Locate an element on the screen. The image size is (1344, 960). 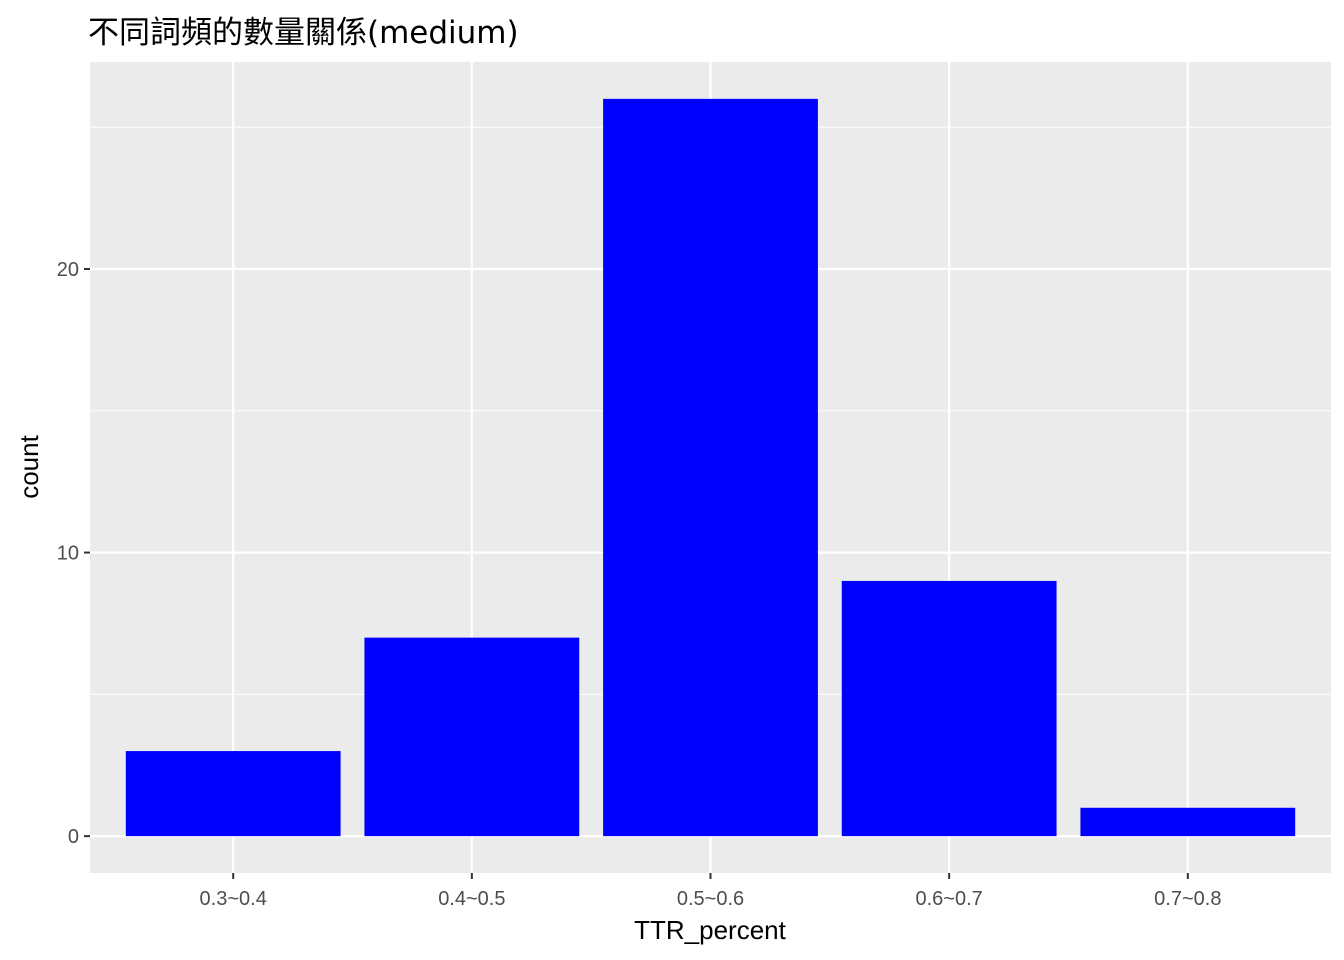
y-axis: 0 10 20 is located at coordinates (73, 553).